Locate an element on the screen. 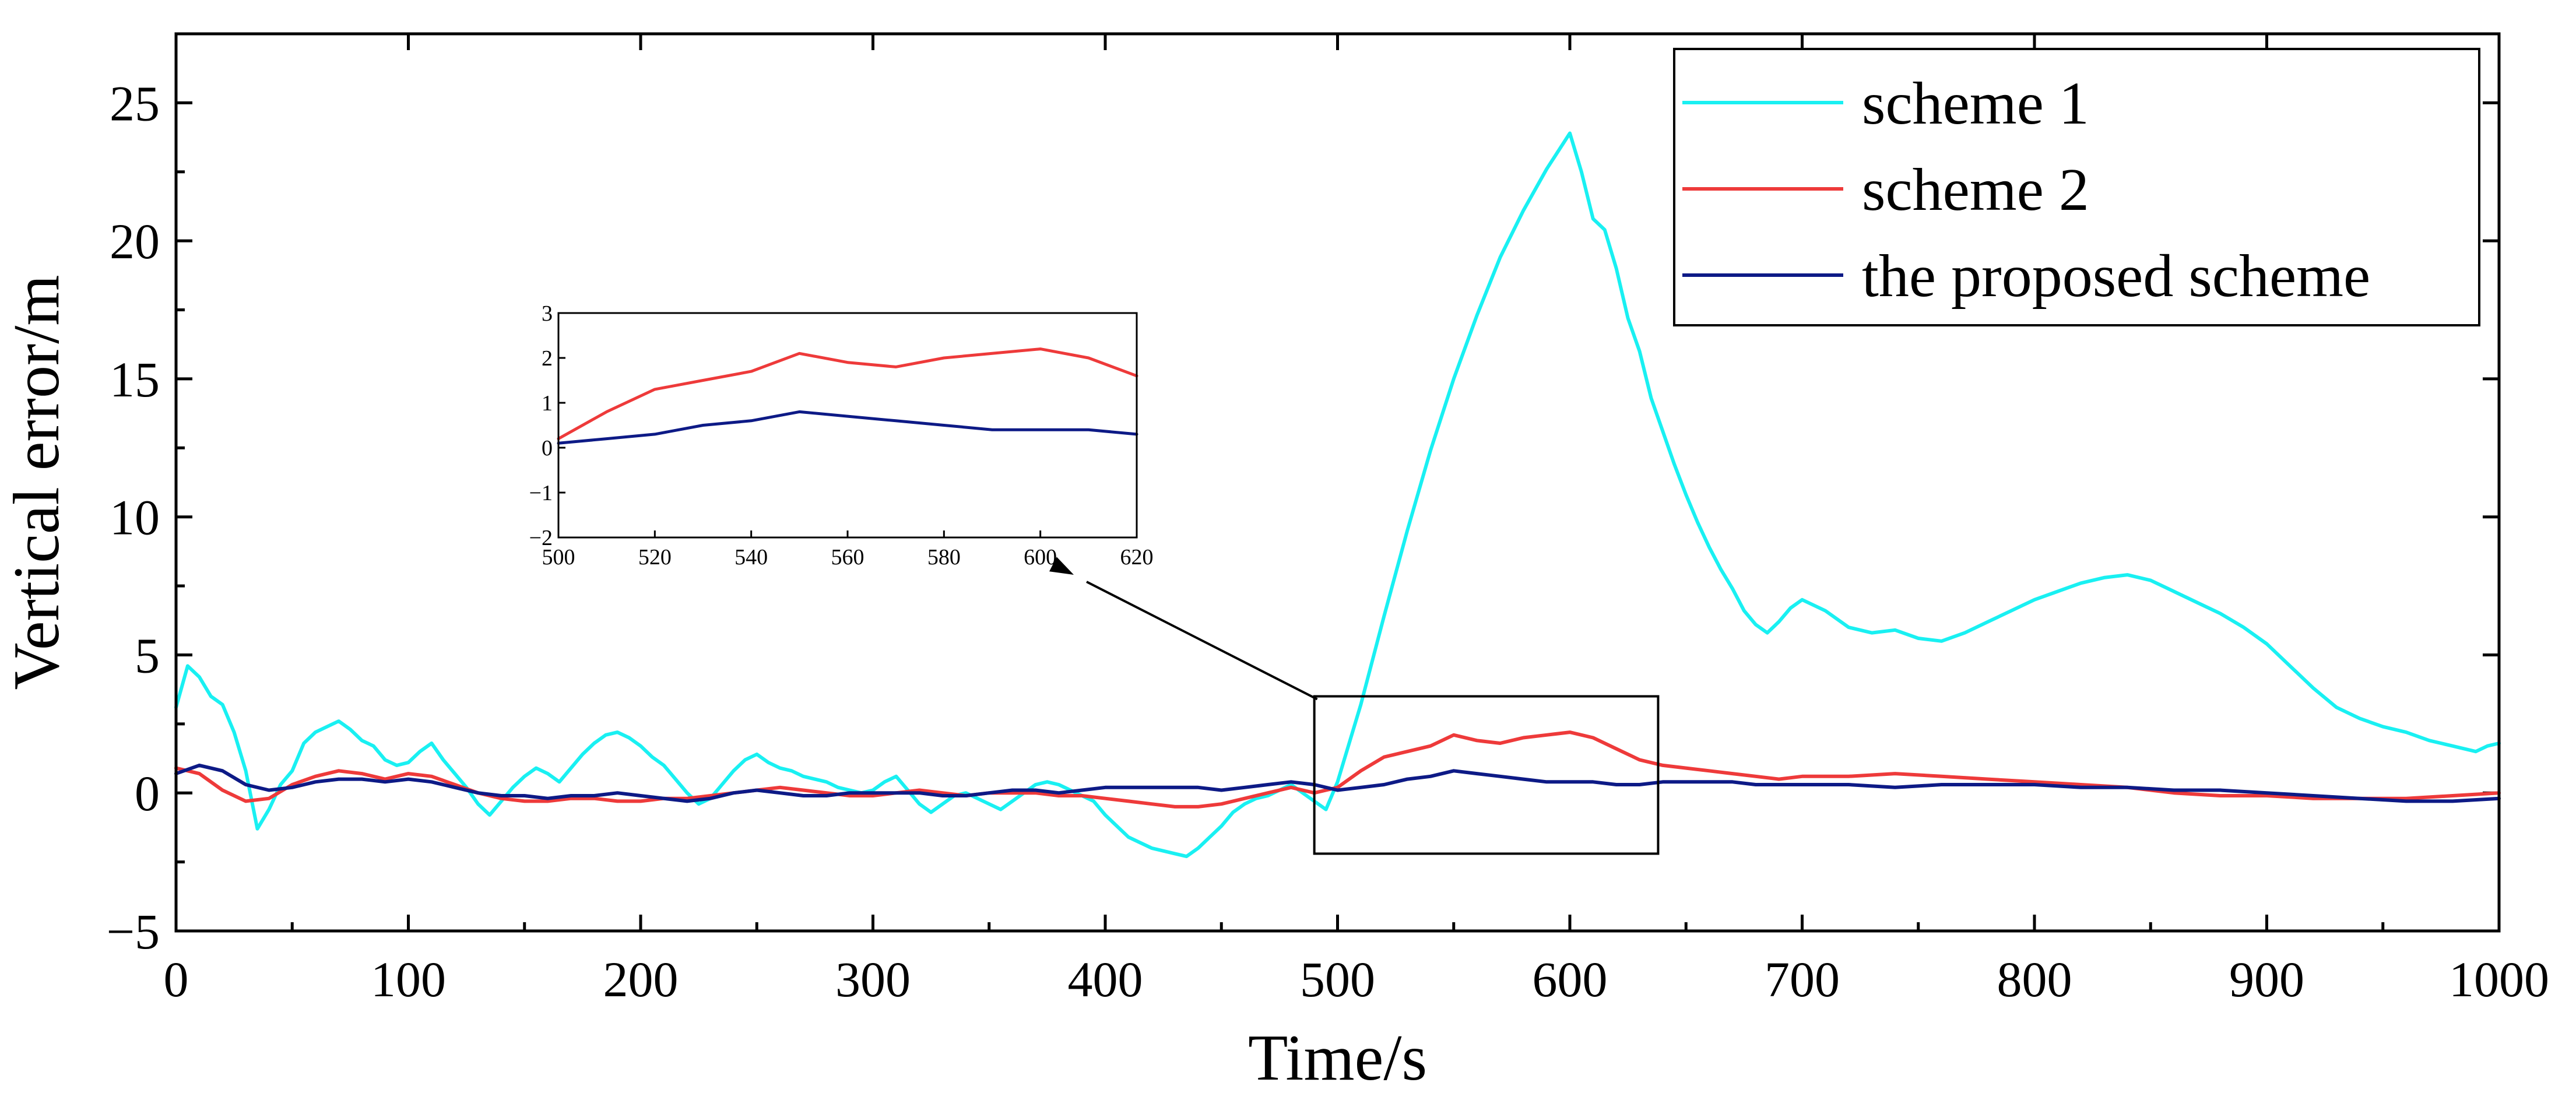 Image resolution: width=2576 pixels, height=1107 pixels. zoom-arrow is located at coordinates (1202, 641).